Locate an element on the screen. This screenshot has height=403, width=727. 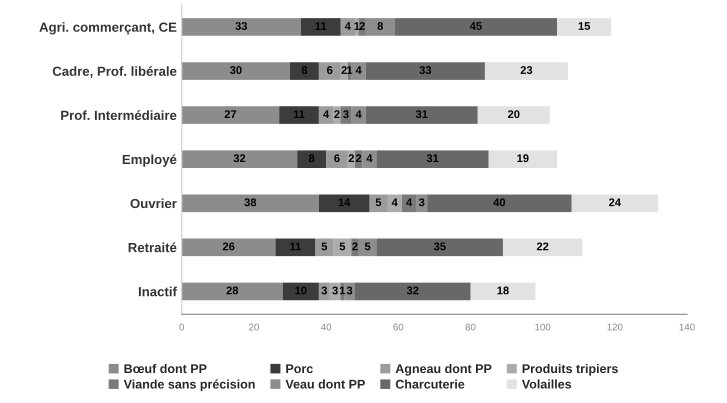
legend-label: Charcuterie is located at coordinates (430, 384).